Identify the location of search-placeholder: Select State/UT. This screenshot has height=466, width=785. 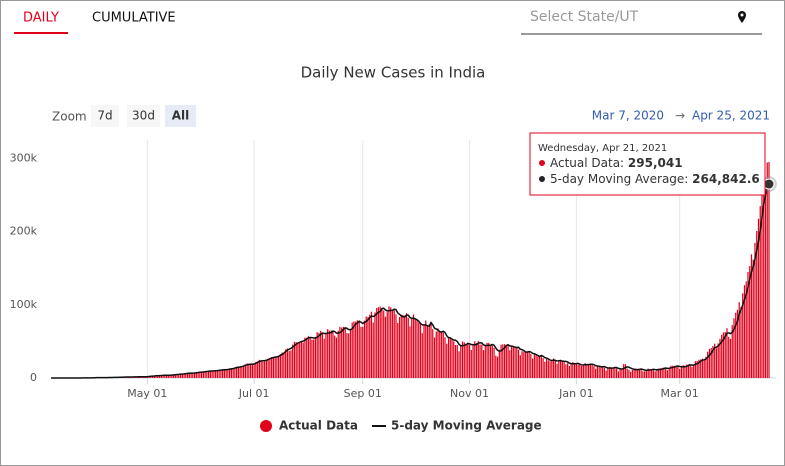
(584, 17).